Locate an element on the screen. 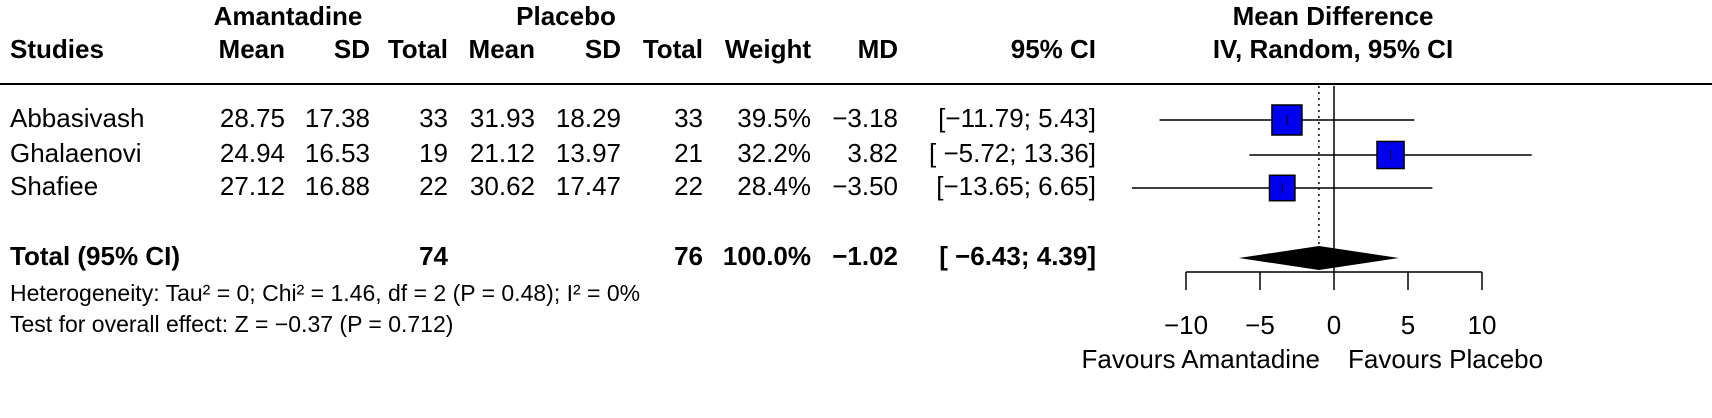 Image resolution: width=1712 pixels, height=418 pixels. total-label: Total (95% CI) is located at coordinates (95, 256).